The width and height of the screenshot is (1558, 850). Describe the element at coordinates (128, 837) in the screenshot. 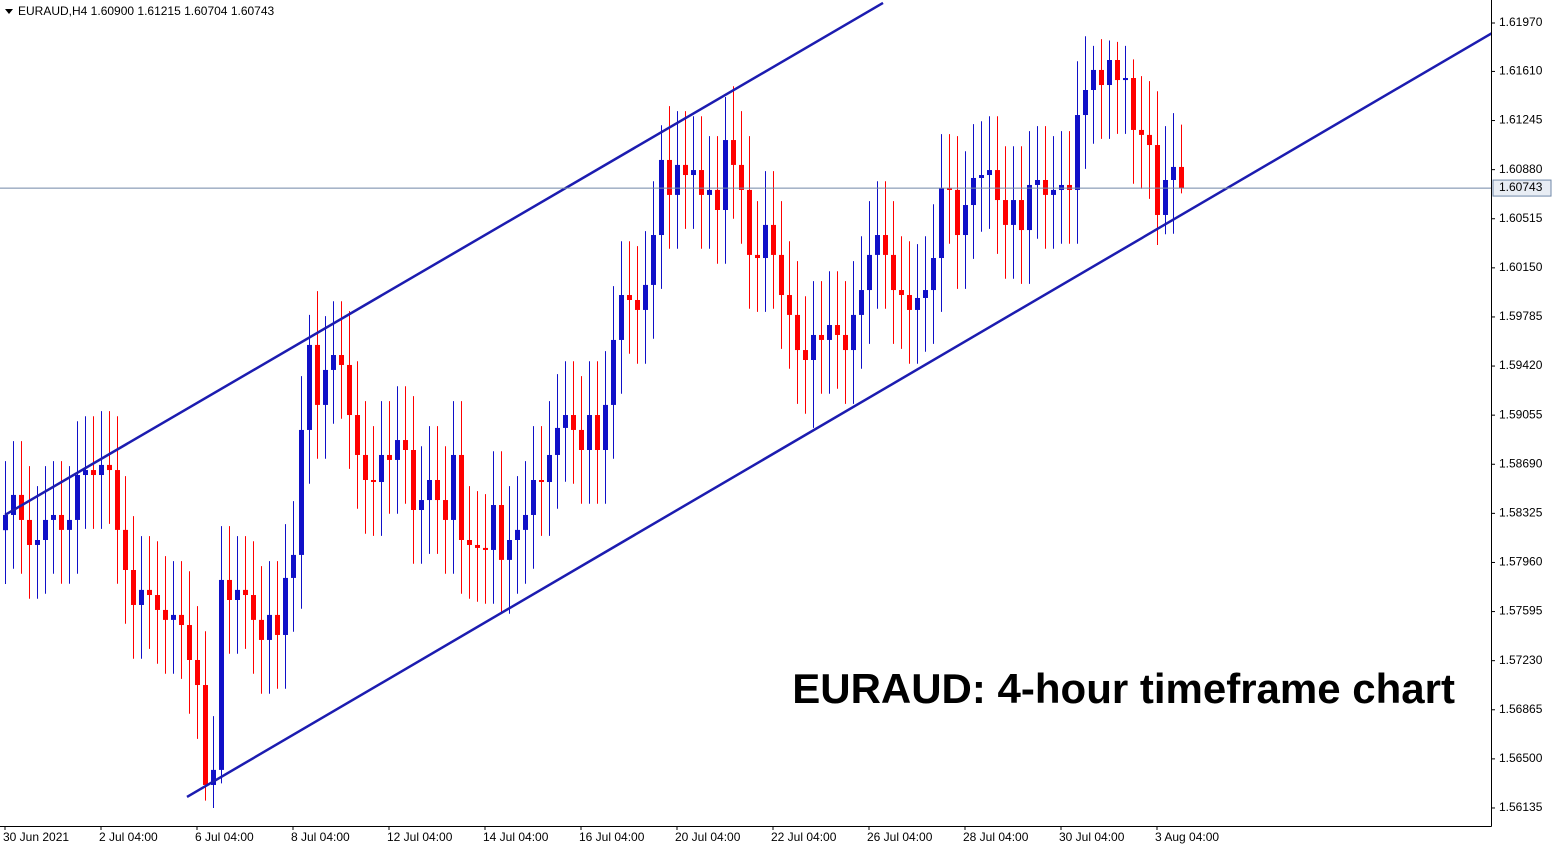

I see `x-tick-label: 2 Jul 04:00` at that location.